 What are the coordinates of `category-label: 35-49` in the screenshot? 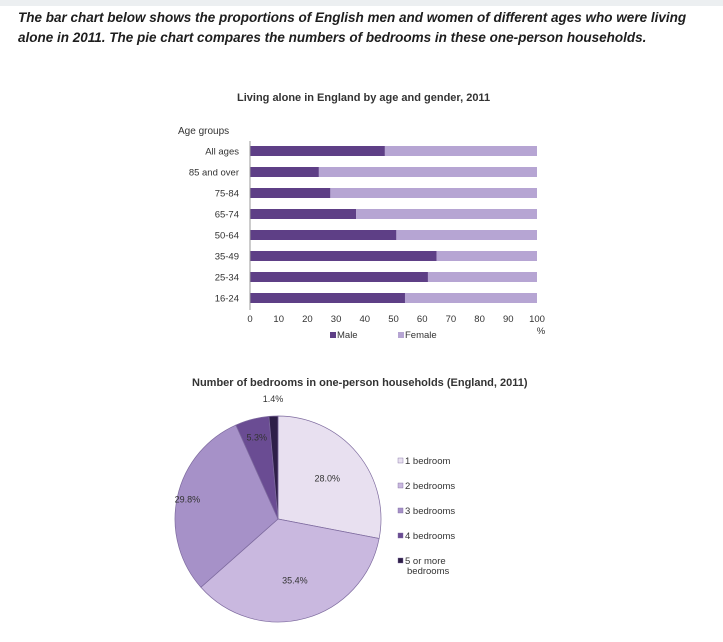 It's located at (227, 257).